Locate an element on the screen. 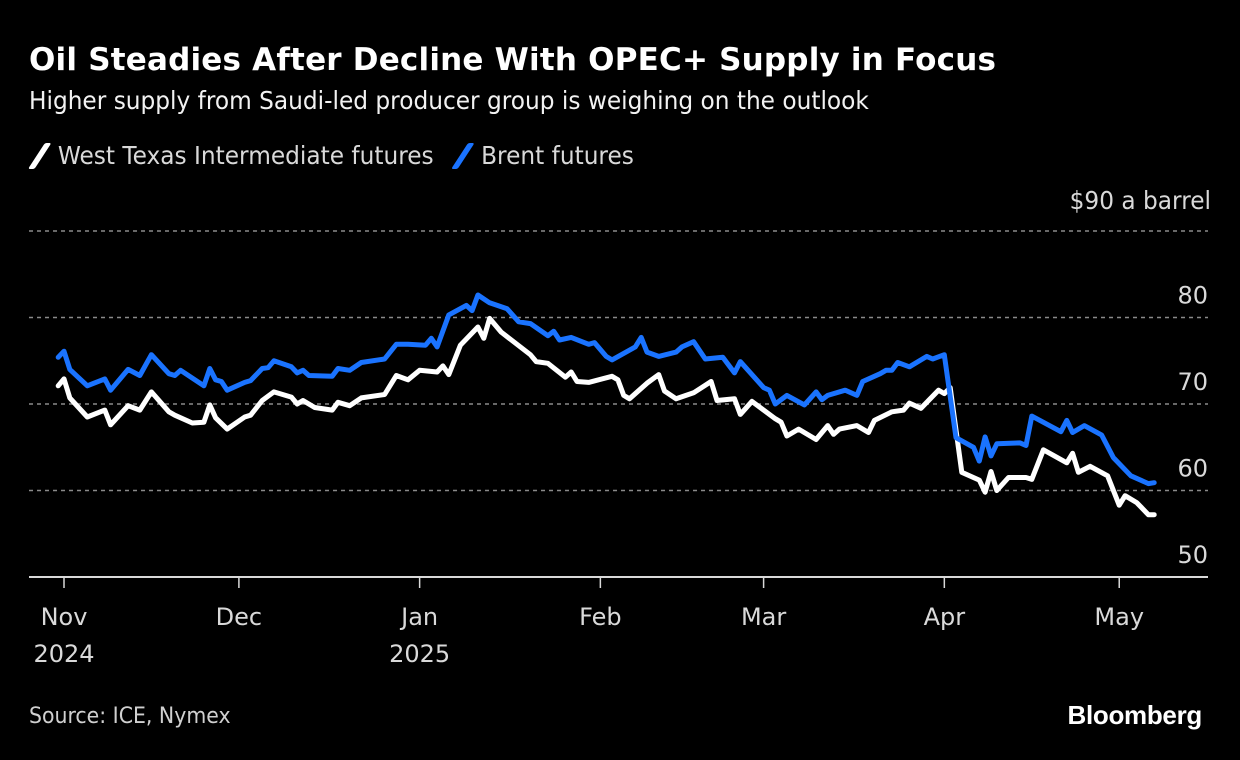 This screenshot has width=1240, height=760. x-tick-label-may: May is located at coordinates (1119, 617).